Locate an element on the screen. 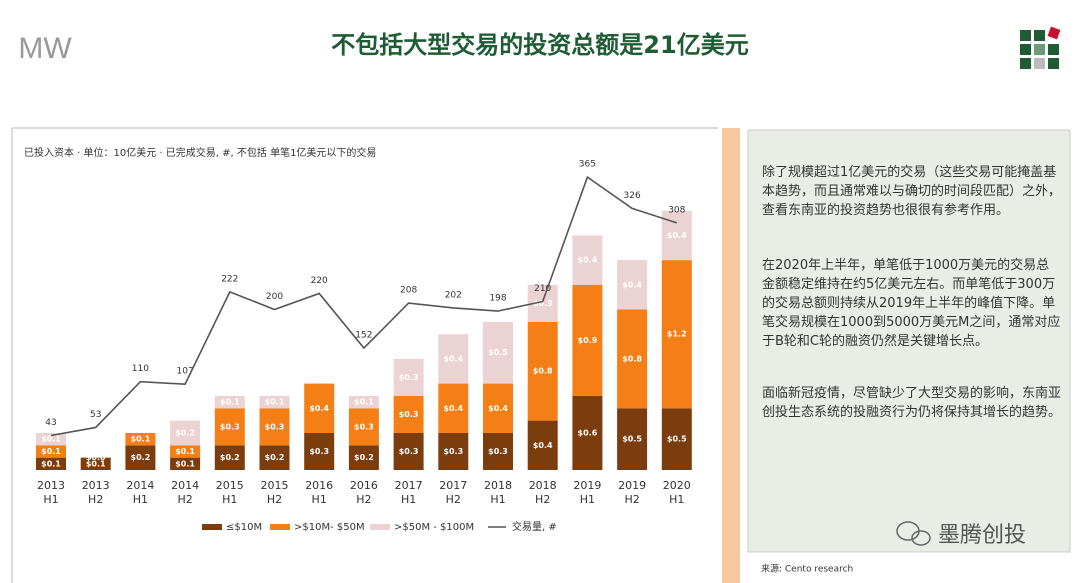  accent-bar is located at coordinates (731, 355).